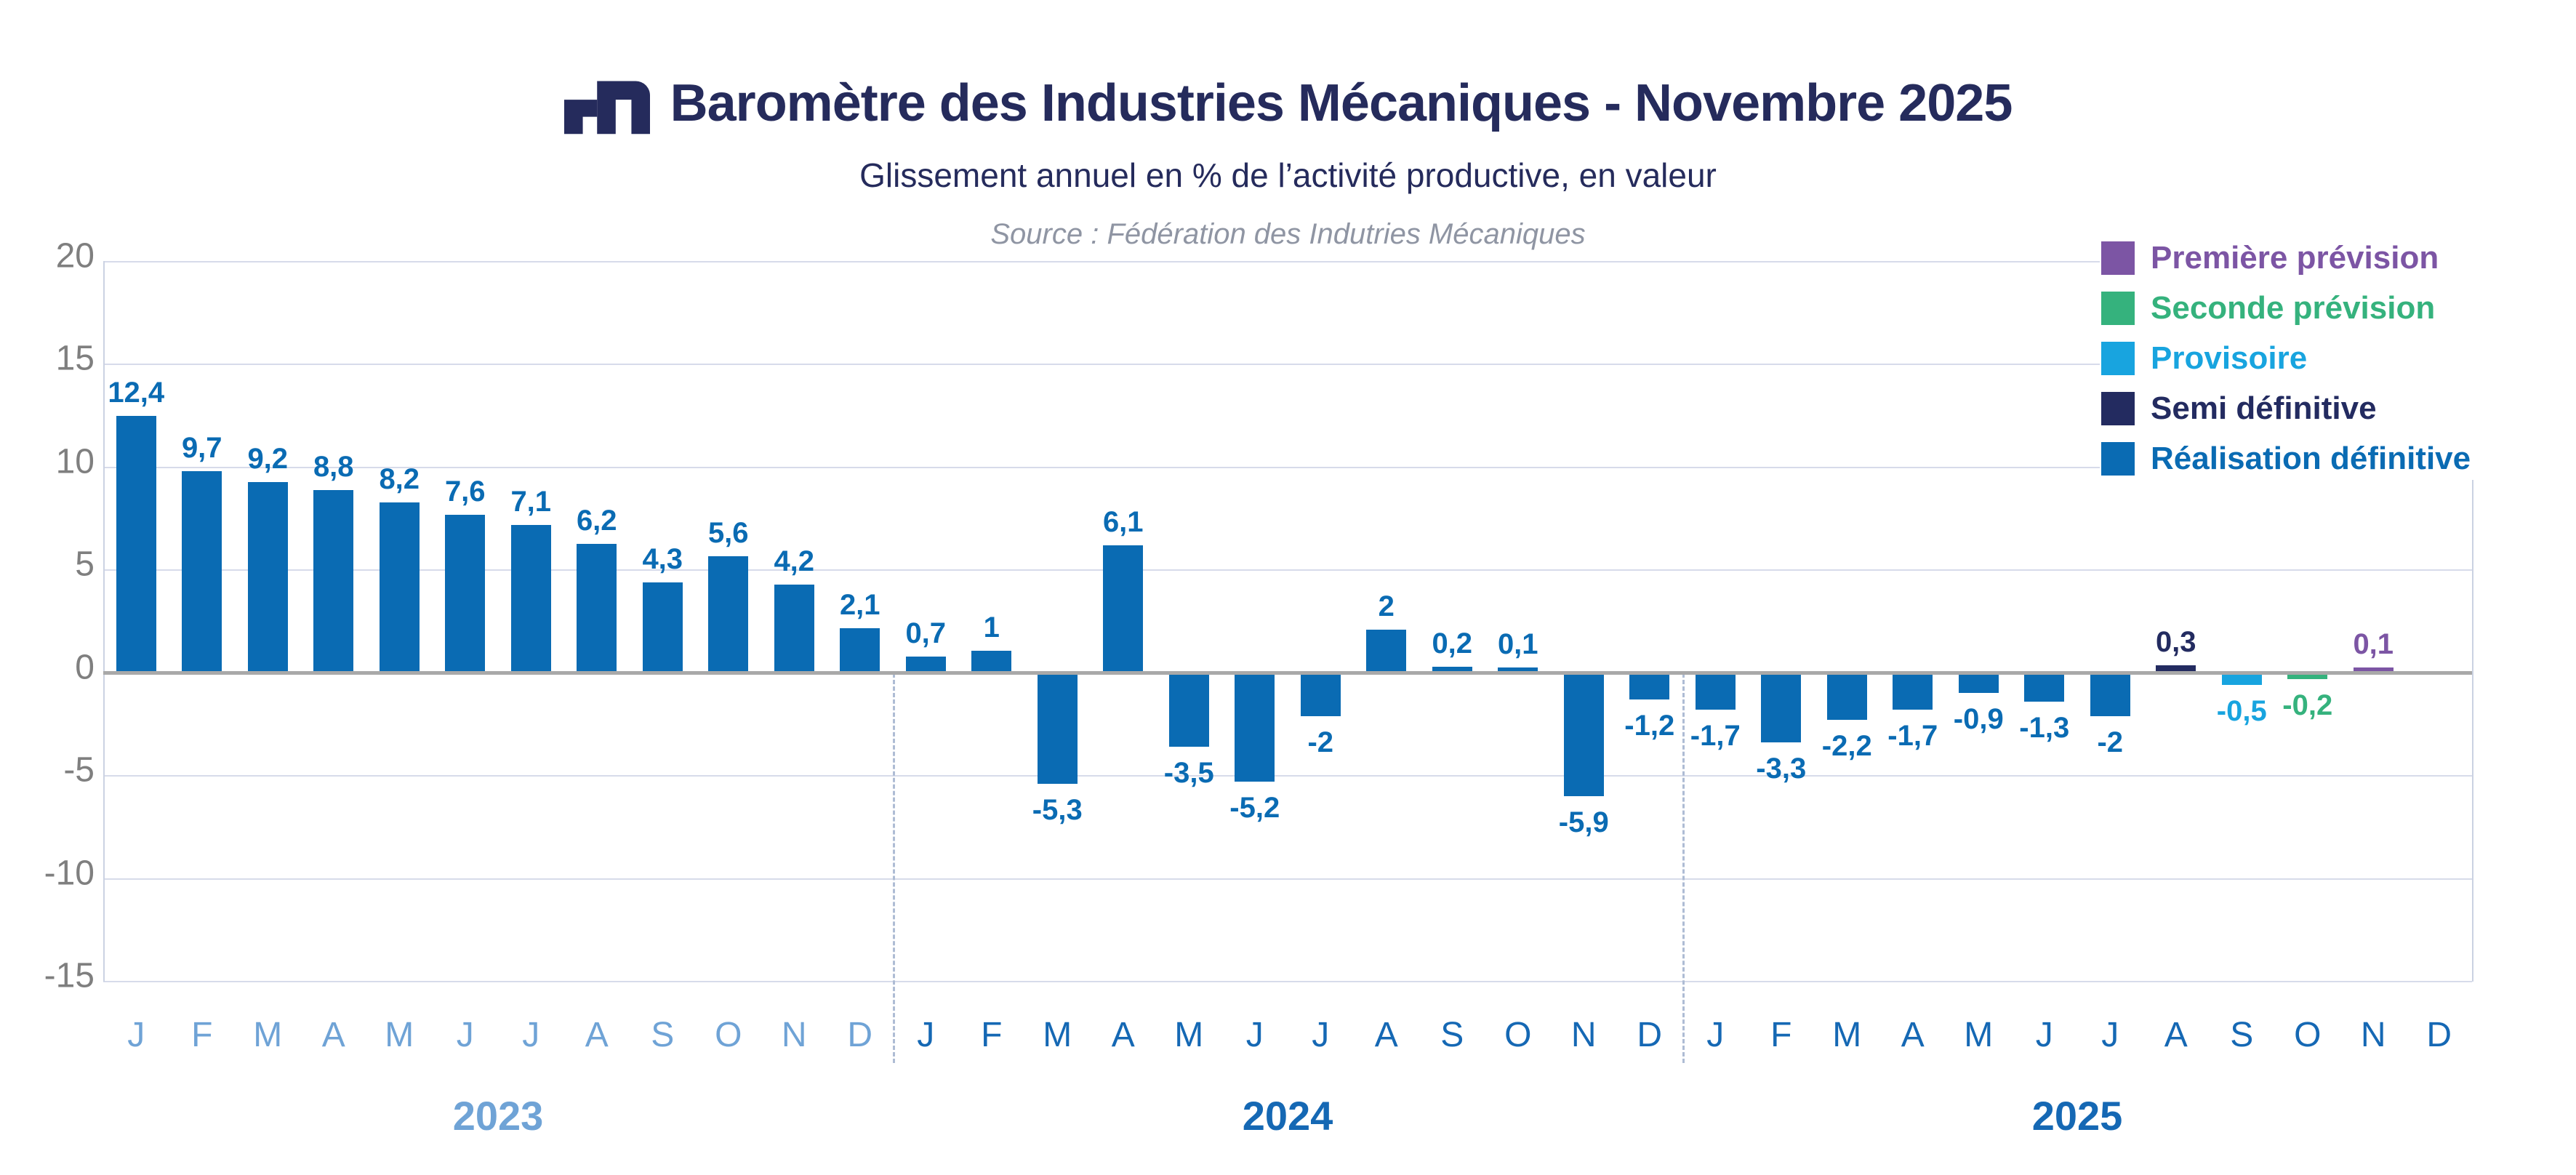  I want to click on y-axis-tick-0: 0, so click(85, 667).